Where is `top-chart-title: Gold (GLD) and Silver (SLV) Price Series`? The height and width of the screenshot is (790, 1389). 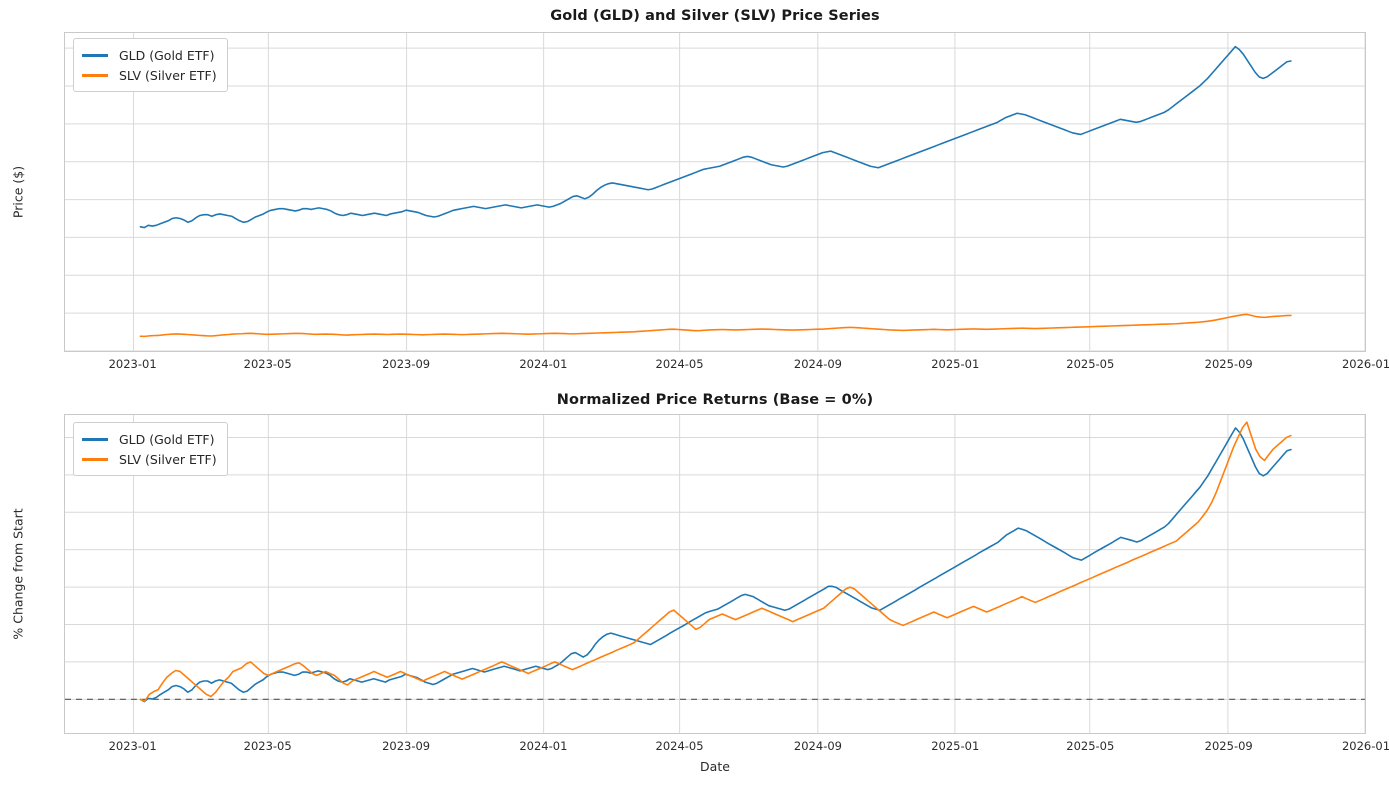
top-chart-title: Gold (GLD) and Silver (SLV) Price Series is located at coordinates (715, 16).